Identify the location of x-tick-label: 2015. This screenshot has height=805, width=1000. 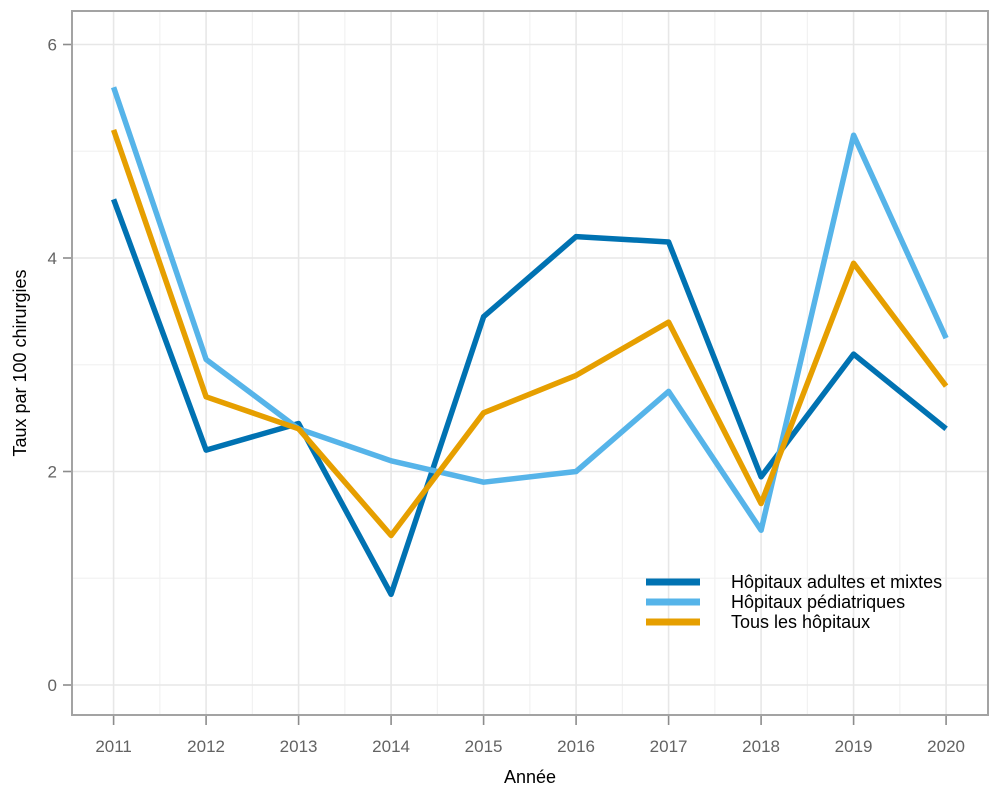
(484, 746).